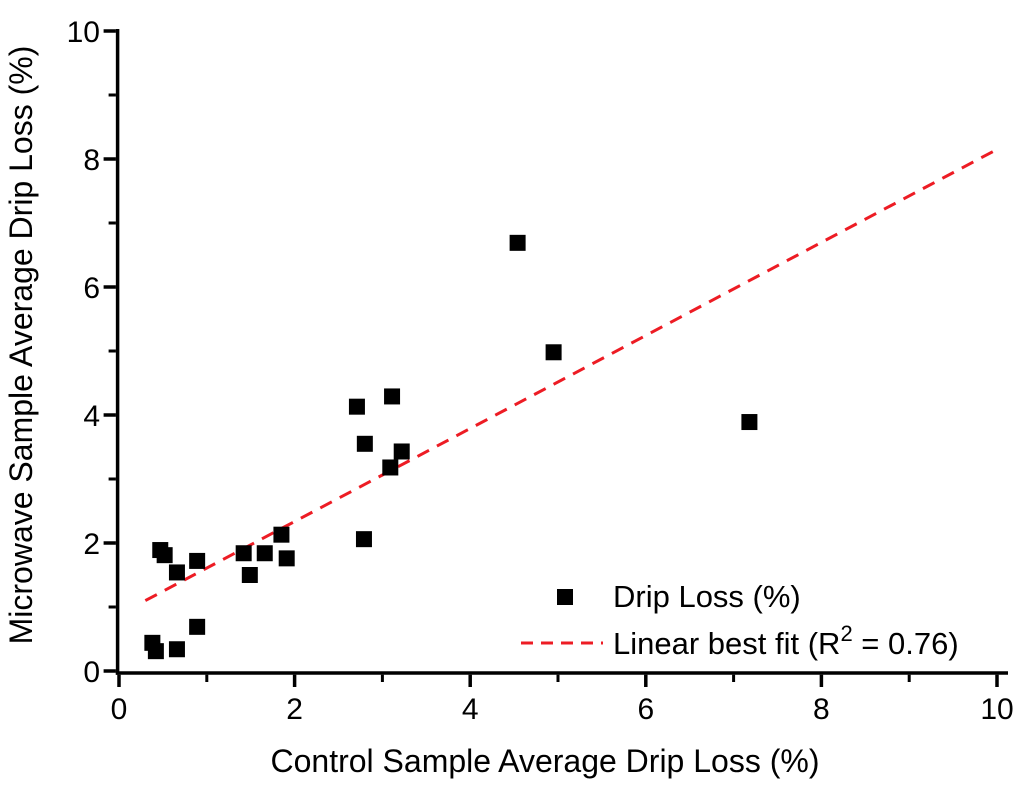 Image resolution: width=1024 pixels, height=801 pixels. Describe the element at coordinates (91, 160) in the screenshot. I see `y-tick-label: 8` at that location.